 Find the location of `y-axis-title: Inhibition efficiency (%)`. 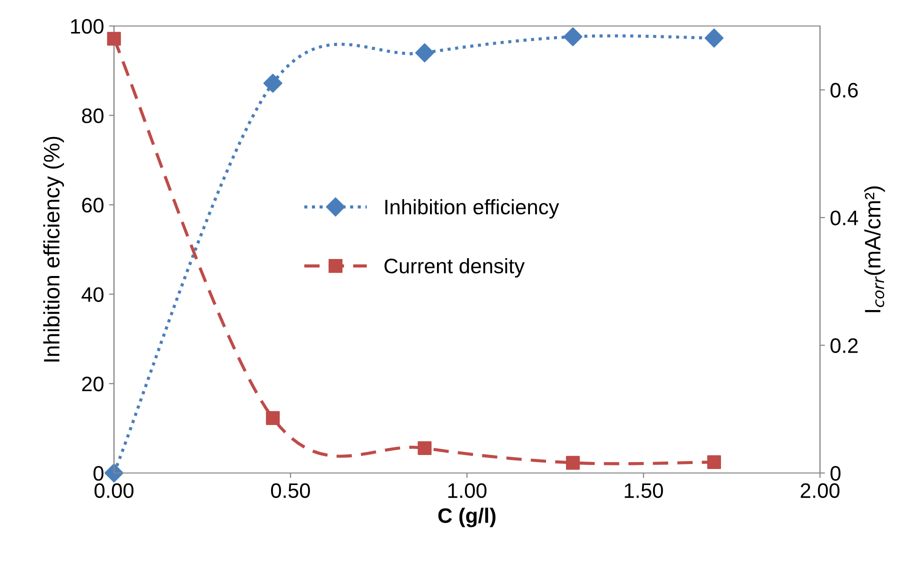

y-axis-title: Inhibition efficiency (%) is located at coordinates (53, 249).